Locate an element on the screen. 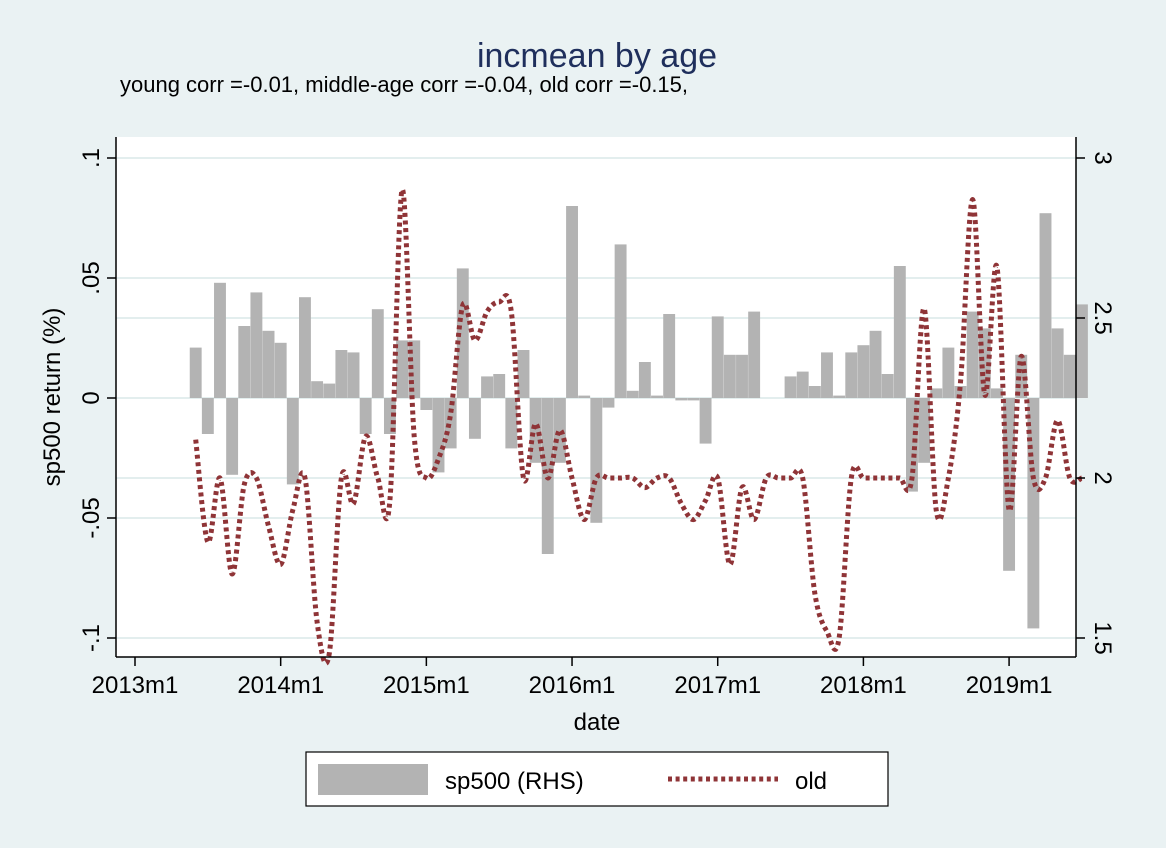  x-tick-label: 2015m1 is located at coordinates (426, 685).